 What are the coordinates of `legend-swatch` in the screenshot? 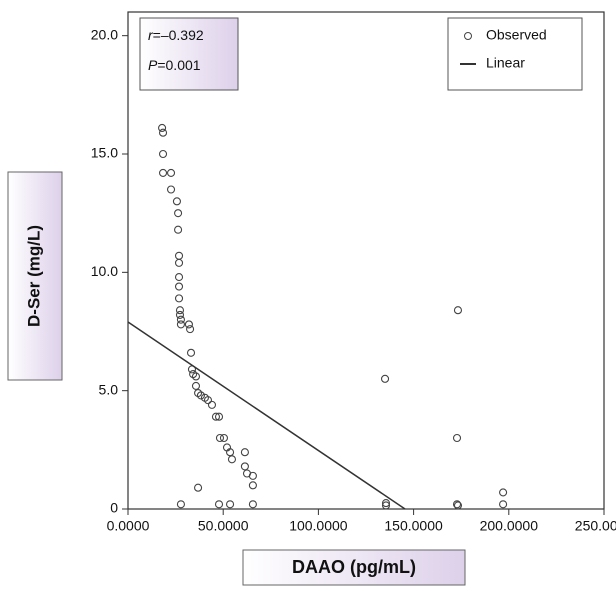 It's located at (468, 36).